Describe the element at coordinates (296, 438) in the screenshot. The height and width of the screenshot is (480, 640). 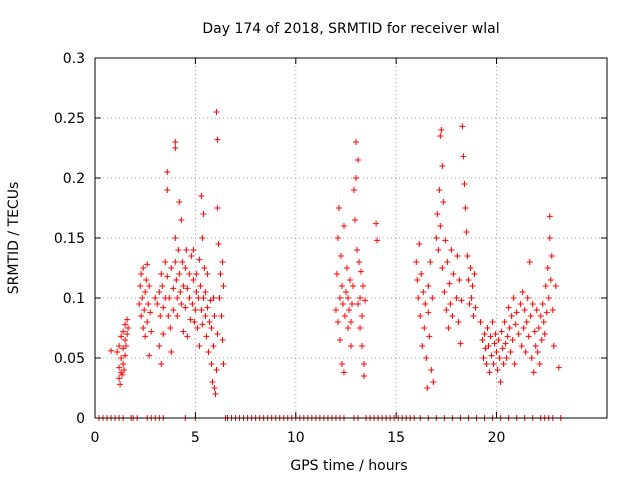
I see `x-tick-label: 10` at that location.